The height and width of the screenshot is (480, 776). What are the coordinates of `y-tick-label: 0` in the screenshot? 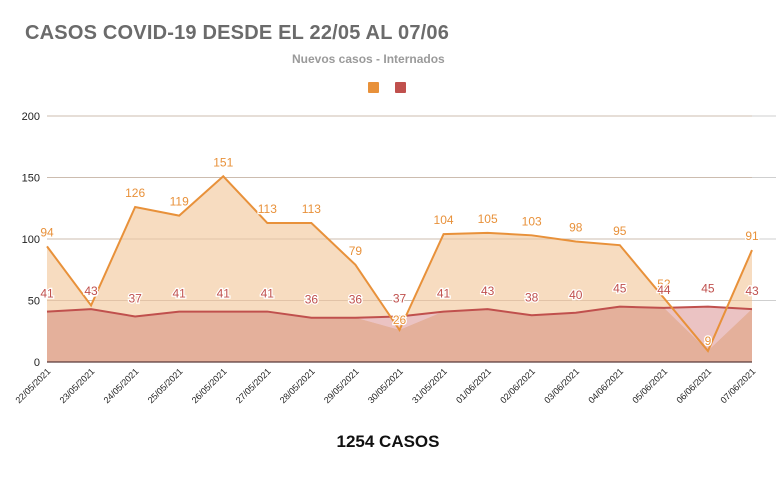 It's located at (37, 363).